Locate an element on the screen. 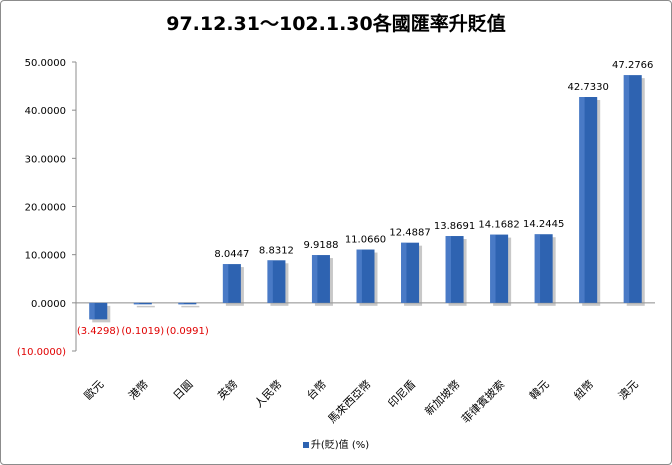 Image resolution: width=672 pixels, height=465 pixels. y-tick-label: 40.0000 is located at coordinates (45, 111).